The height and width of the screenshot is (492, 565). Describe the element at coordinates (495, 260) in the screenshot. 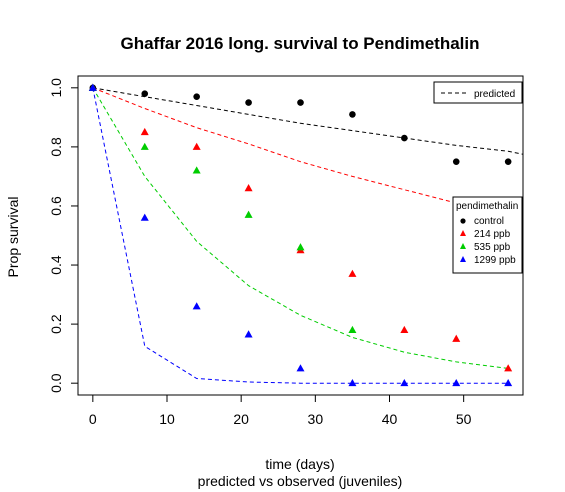

I see `legend-label-3: 1299 ppb` at that location.